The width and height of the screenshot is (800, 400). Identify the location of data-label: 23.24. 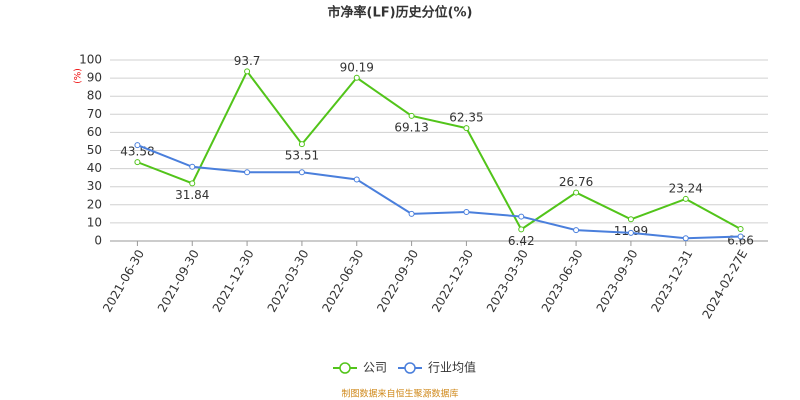
(686, 188).